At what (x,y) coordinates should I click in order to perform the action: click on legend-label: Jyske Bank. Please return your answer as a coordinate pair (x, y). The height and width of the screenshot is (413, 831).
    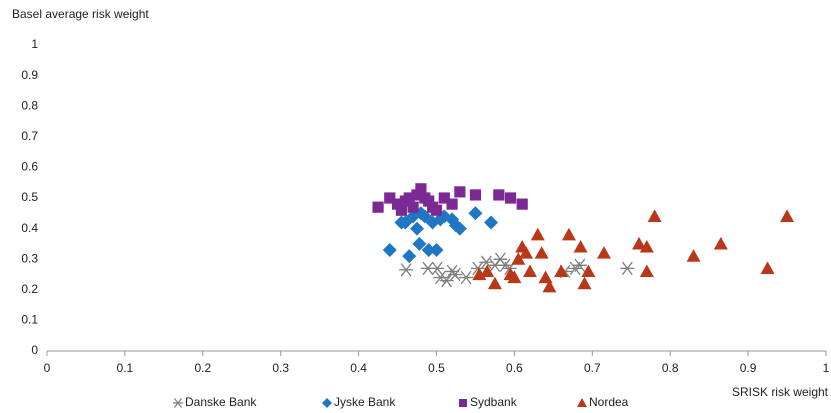
    Looking at the image, I should click on (365, 402).